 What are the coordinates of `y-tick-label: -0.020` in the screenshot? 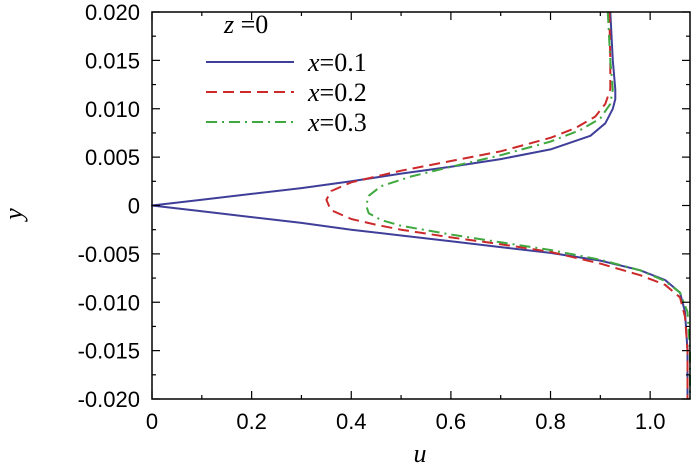 It's located at (109, 399).